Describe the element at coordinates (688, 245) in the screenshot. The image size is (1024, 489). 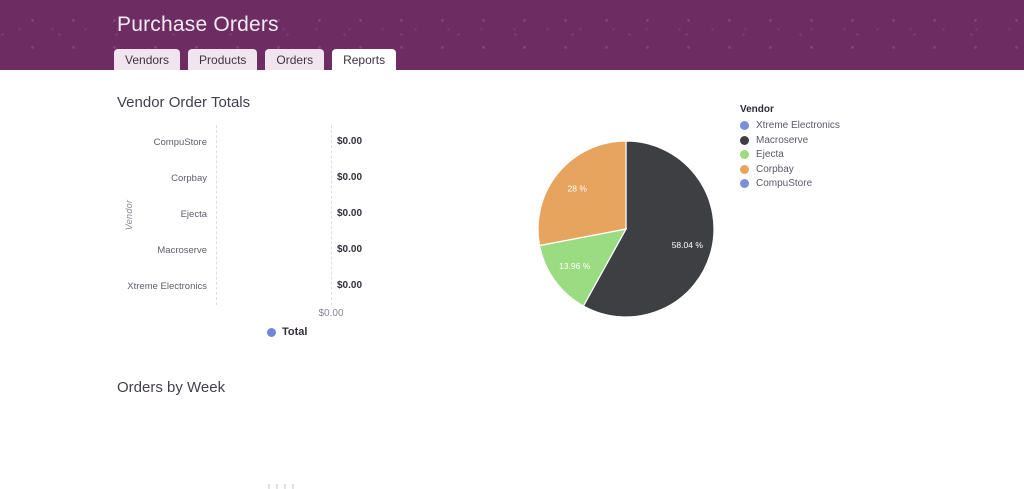
I see `pie-slice-percent-label: 58.04 %` at that location.